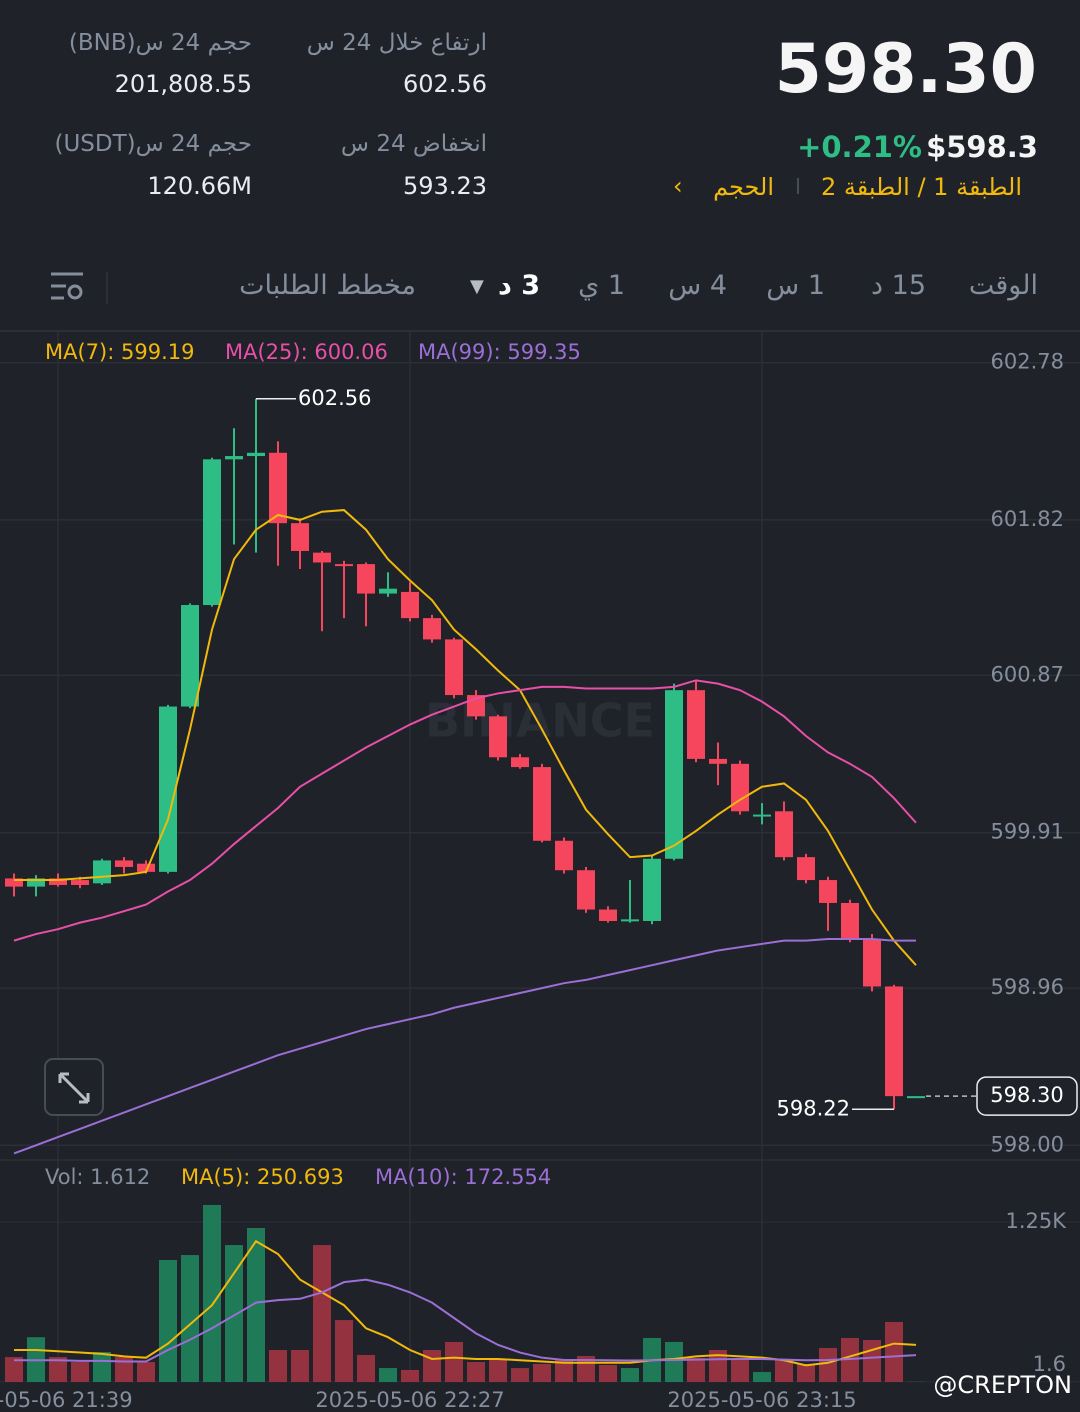  I want to click on x-tick-label: 2025-05-06 22:27, so click(409, 1400).